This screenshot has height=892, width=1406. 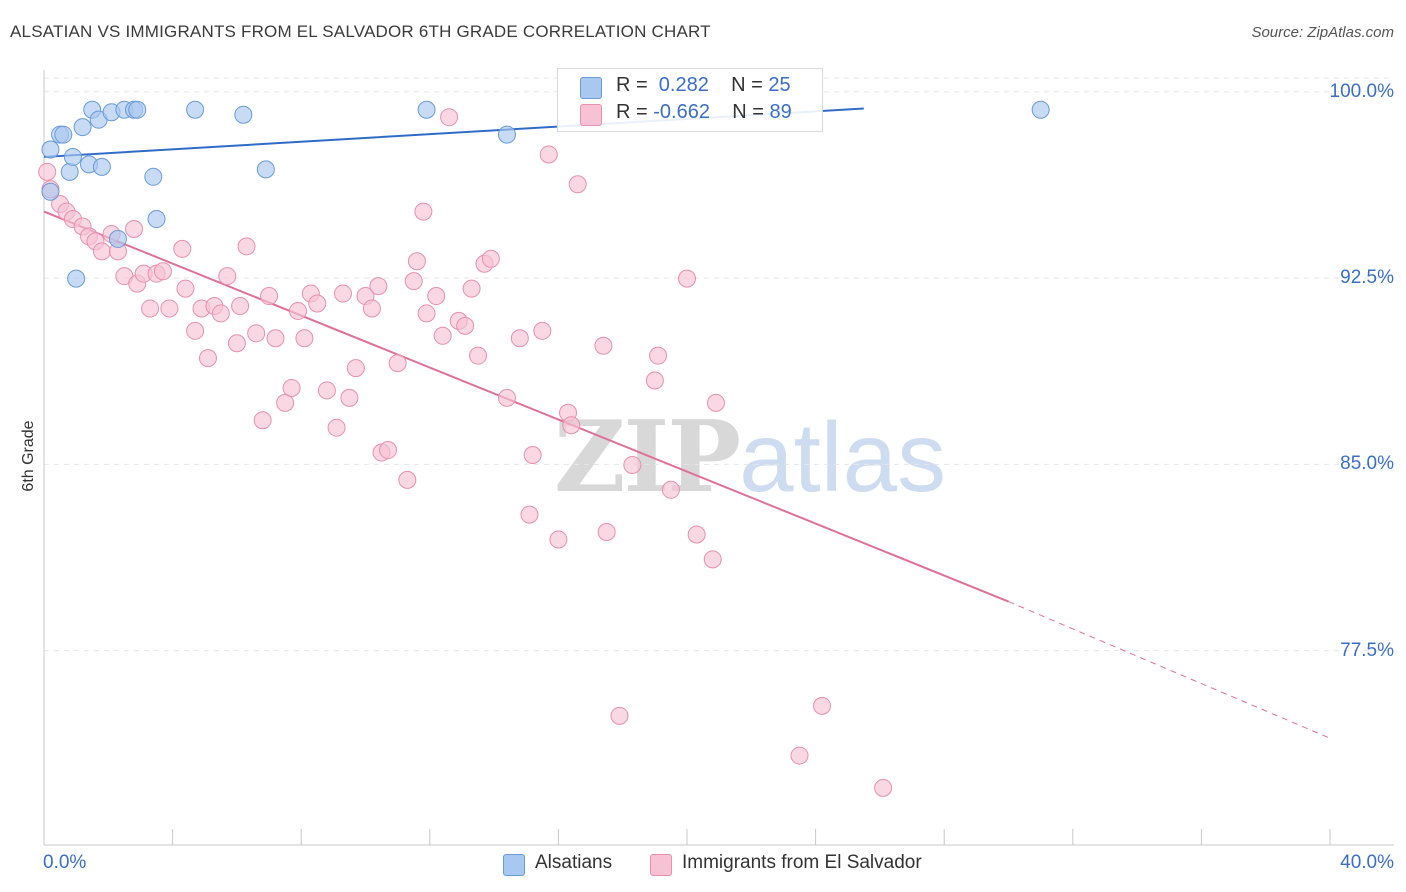 I want to click on y-tick-label: 77.5%, so click(x=1367, y=650).